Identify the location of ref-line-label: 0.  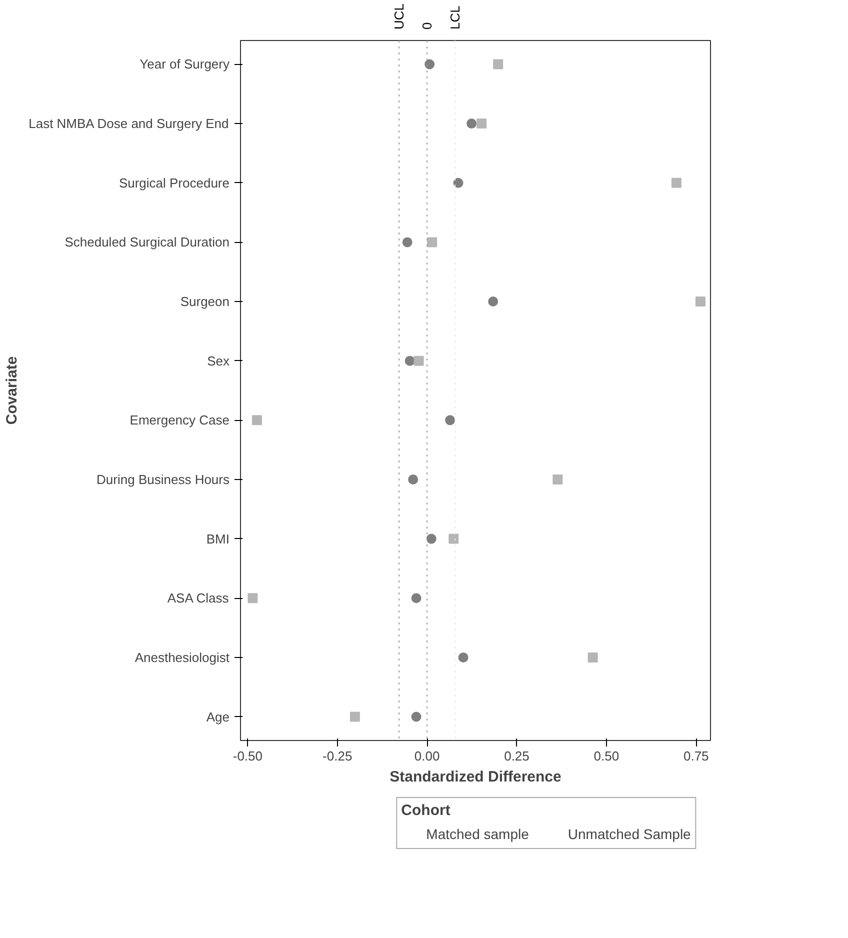
(427, 26).